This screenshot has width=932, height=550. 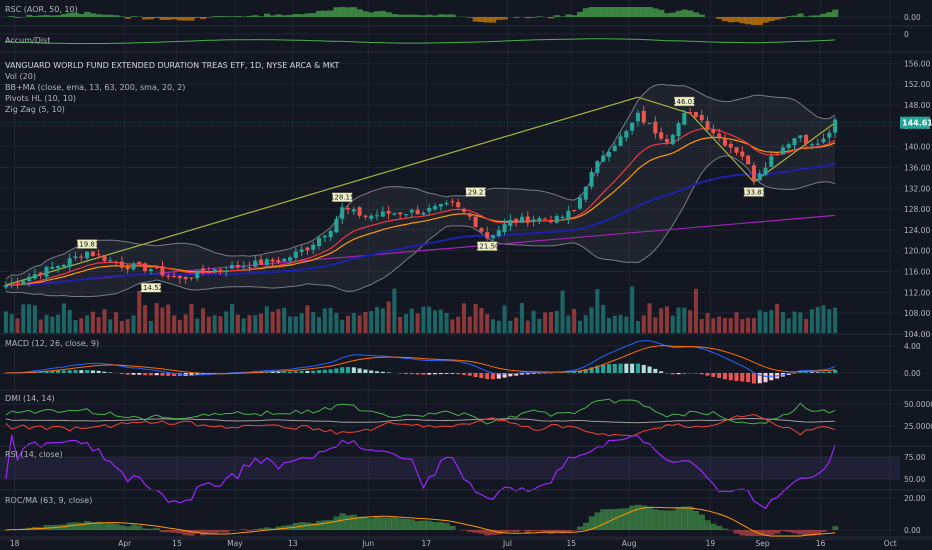 I want to click on rsc-y-tick: 0.00, so click(x=912, y=17).